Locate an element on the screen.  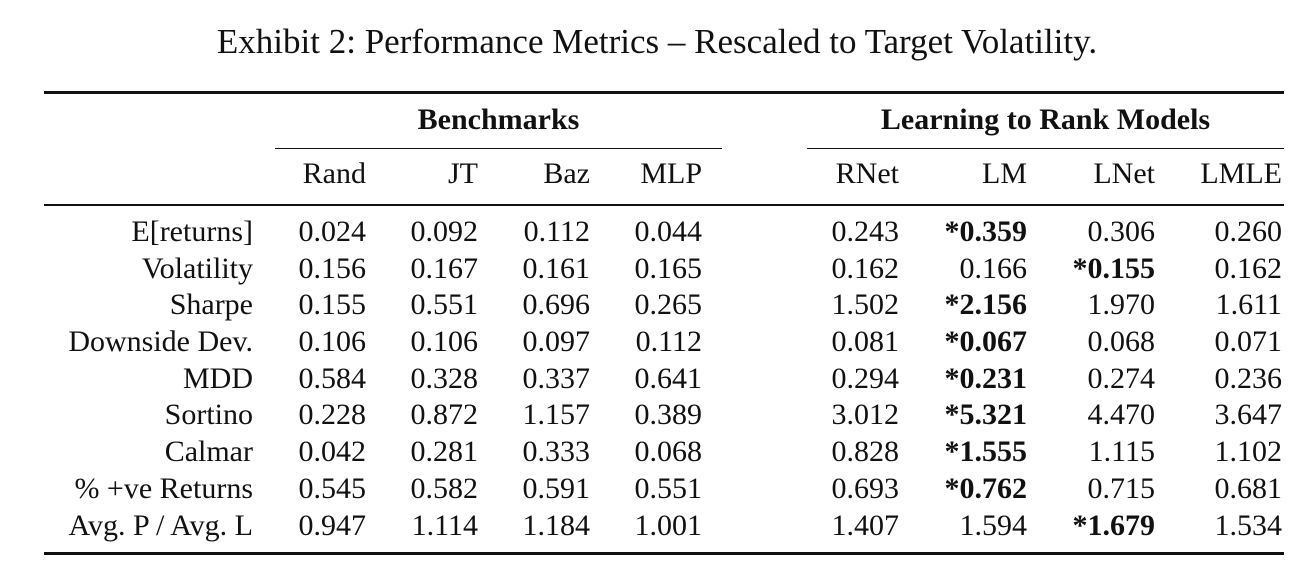
value-cell: 0.092 is located at coordinates (444, 231).